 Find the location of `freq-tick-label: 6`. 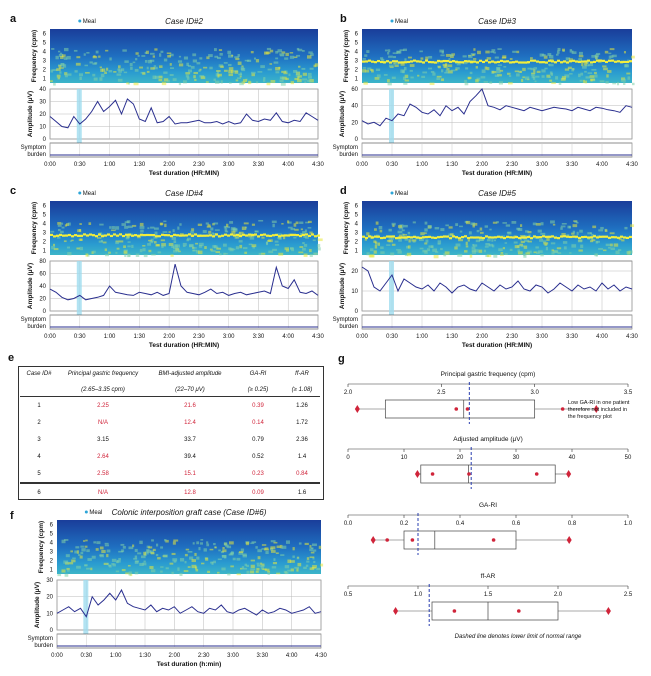

freq-tick-label: 6 is located at coordinates (45, 35).